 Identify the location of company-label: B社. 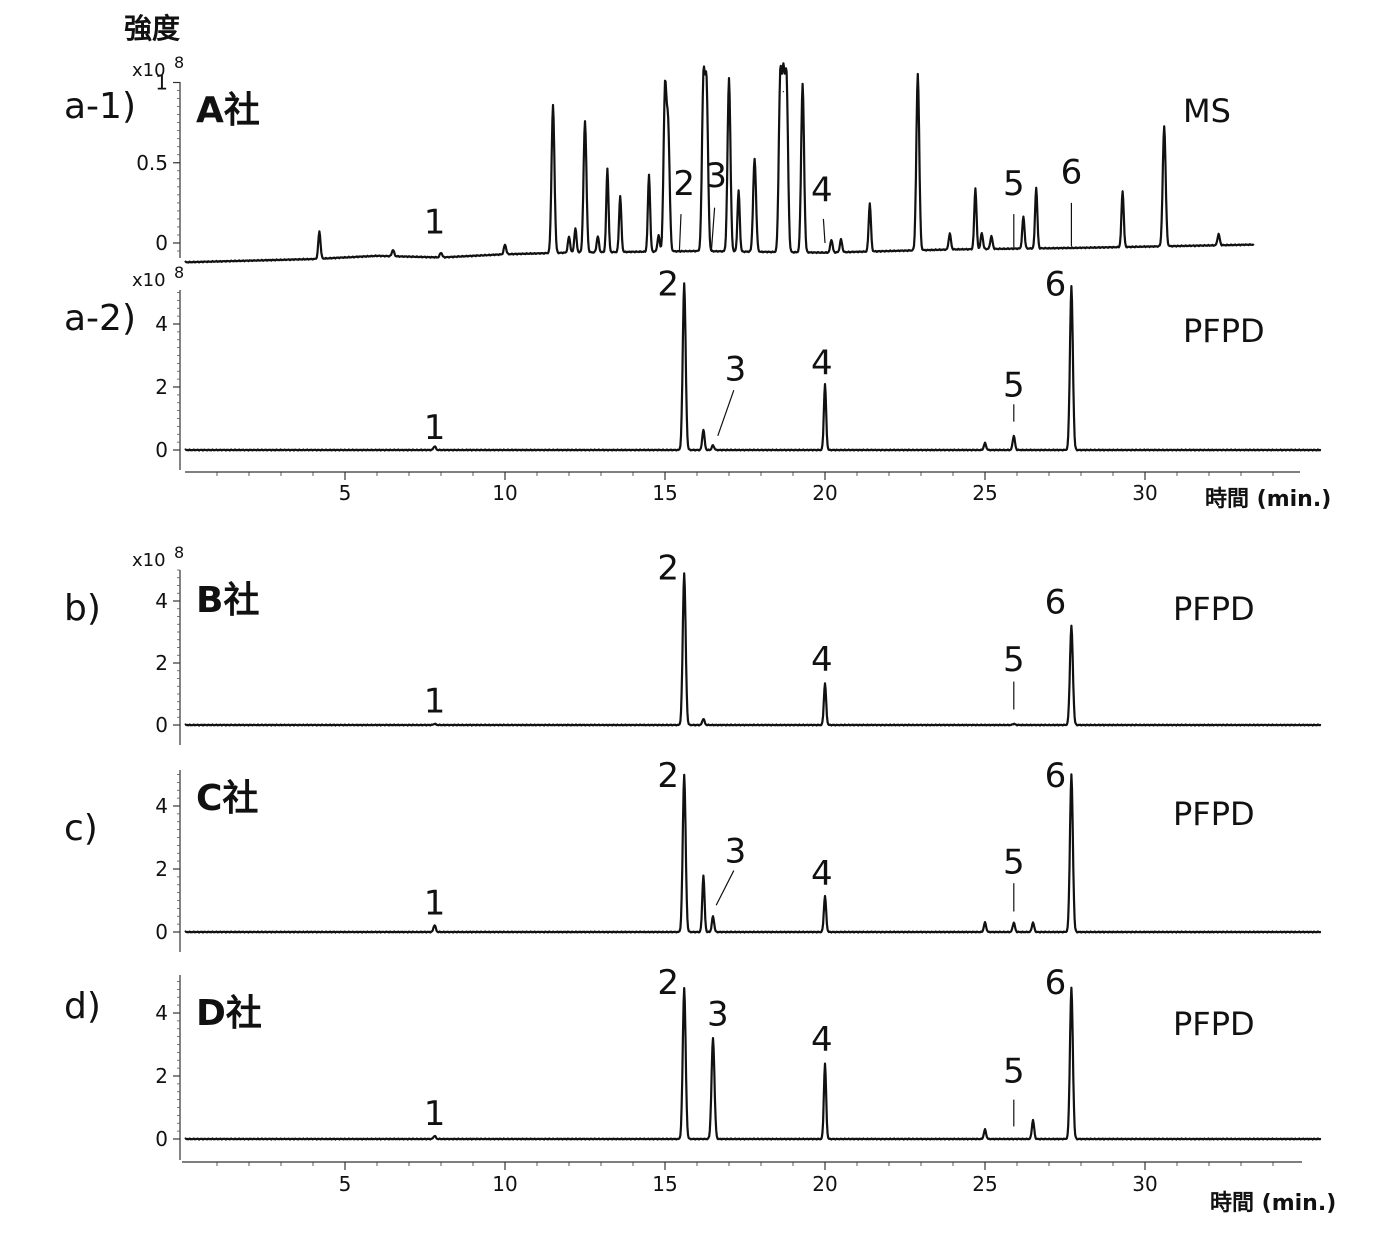
(227, 600).